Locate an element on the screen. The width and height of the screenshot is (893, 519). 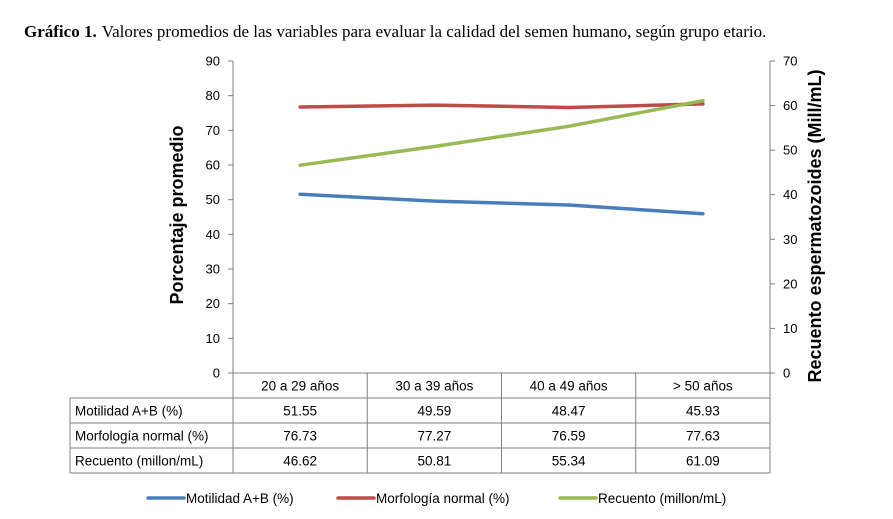
data-value: 48.47 is located at coordinates (569, 411).